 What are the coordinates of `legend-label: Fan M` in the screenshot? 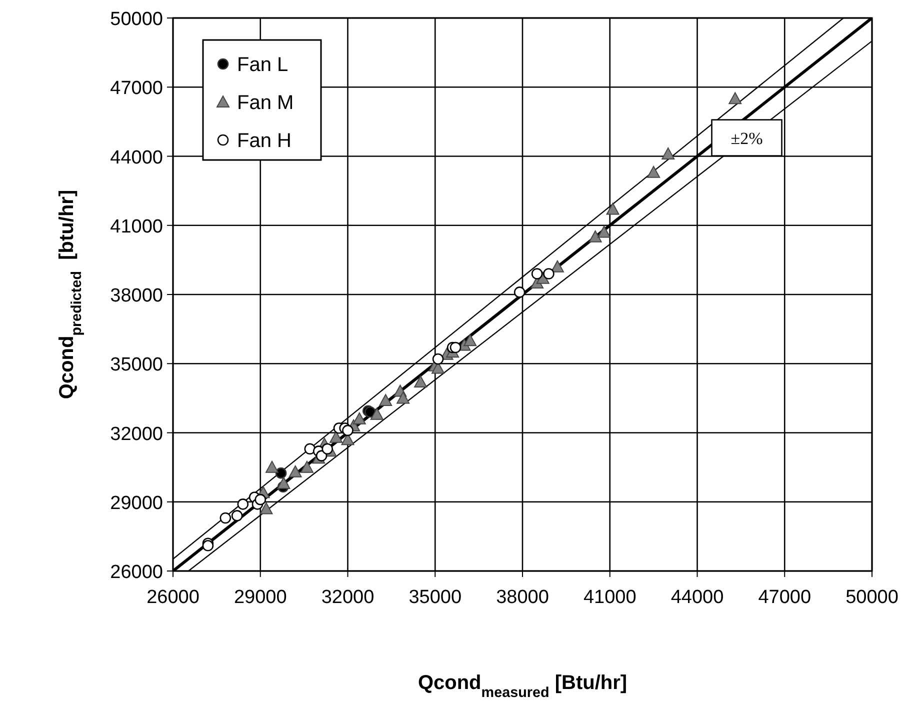 It's located at (265, 103).